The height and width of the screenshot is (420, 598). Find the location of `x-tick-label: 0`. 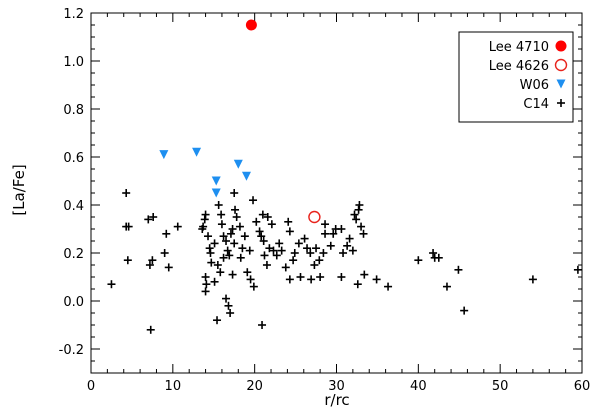

x-tick-label: 0 is located at coordinates (91, 386).